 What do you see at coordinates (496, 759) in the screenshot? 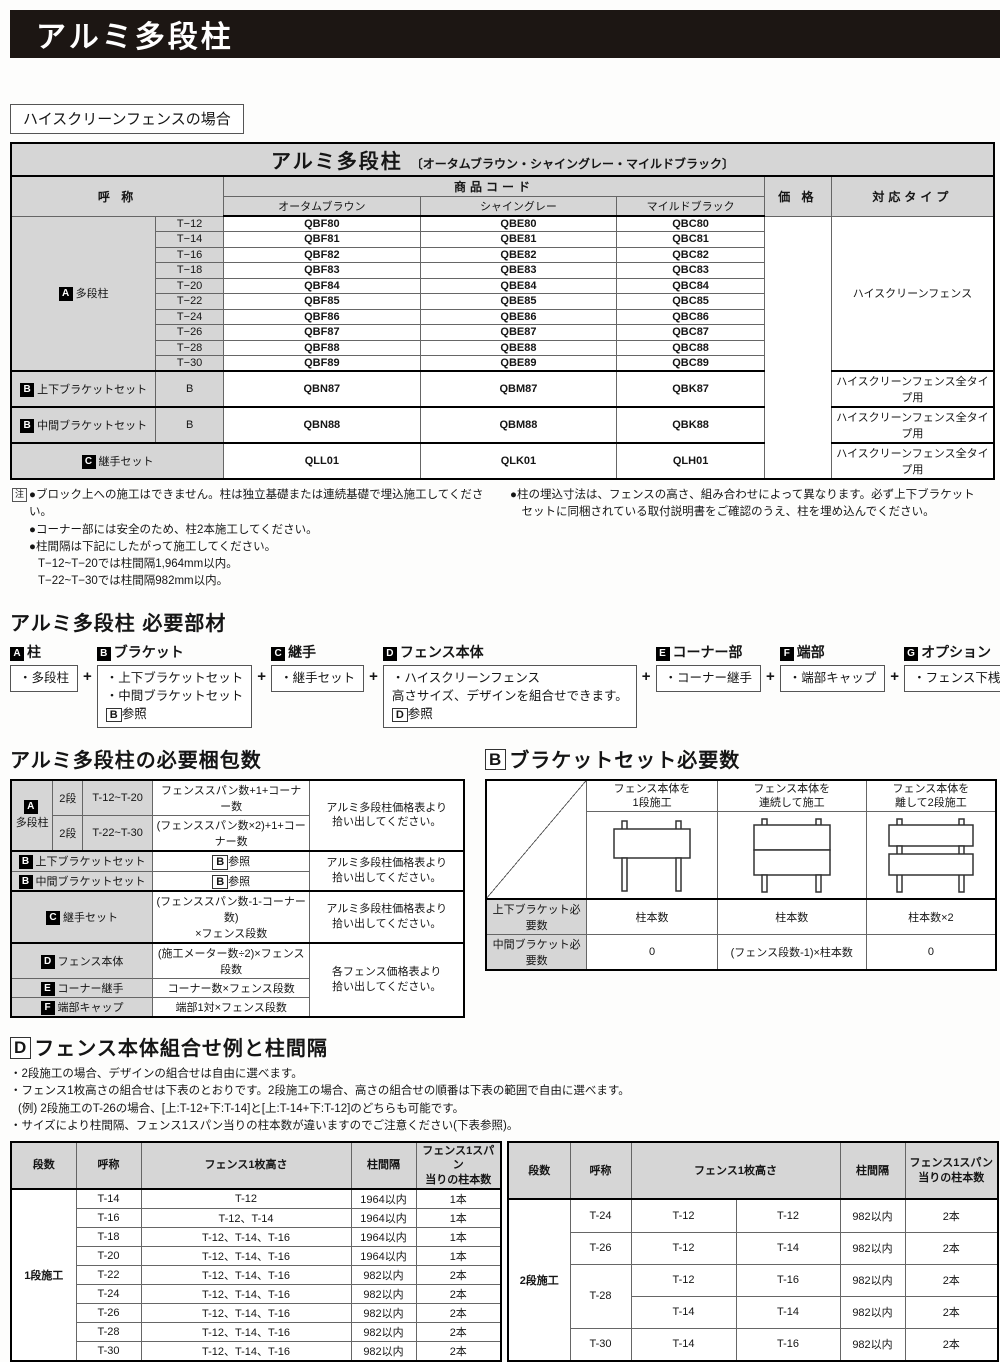
I see `section-badge-b: B` at bounding box center [496, 759].